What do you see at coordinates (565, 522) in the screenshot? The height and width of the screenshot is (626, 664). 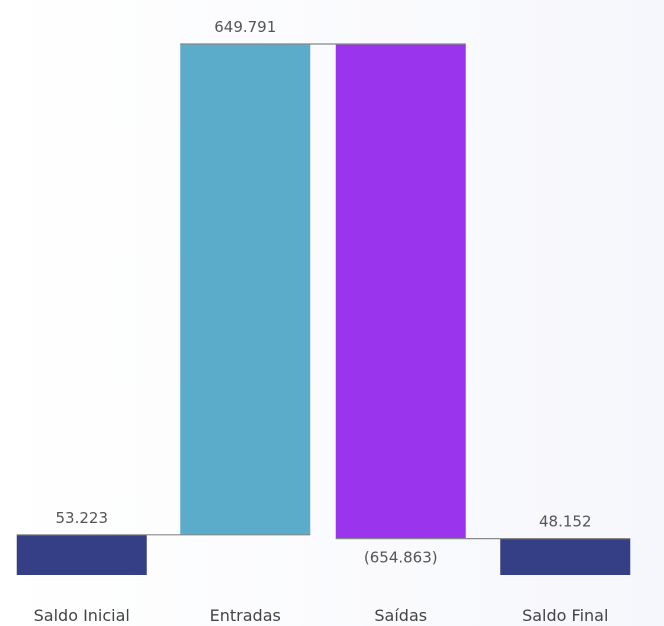 I see `data-label-saldo-final: 48.152` at bounding box center [565, 522].